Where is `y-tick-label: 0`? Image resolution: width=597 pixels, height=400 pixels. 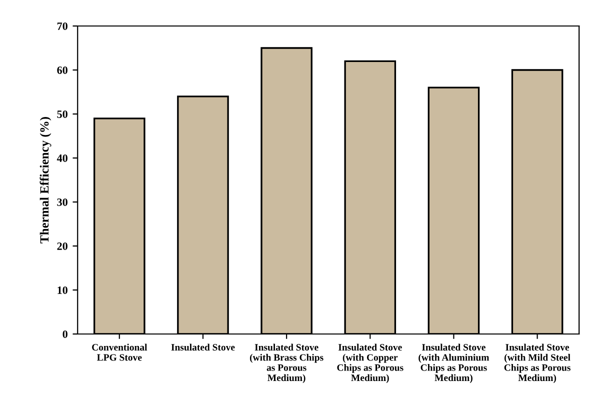
y-tick-label: 0 is located at coordinates (65, 334).